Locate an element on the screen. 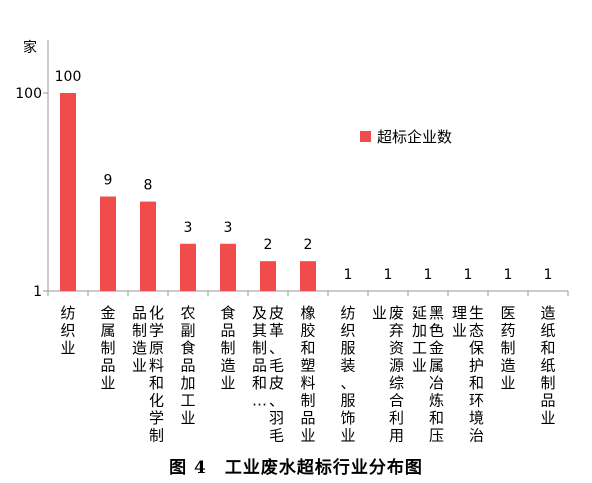 The height and width of the screenshot is (483, 592). svg-text: 资 is located at coordinates (396, 348).